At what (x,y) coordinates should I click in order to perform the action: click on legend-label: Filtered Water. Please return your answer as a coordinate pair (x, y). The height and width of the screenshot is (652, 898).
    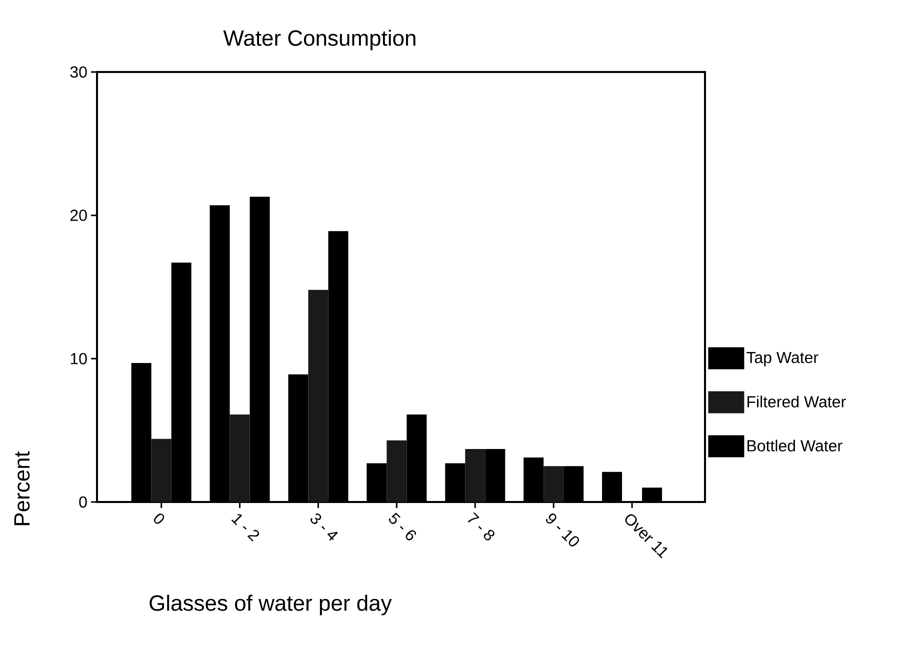
    Looking at the image, I should click on (797, 402).